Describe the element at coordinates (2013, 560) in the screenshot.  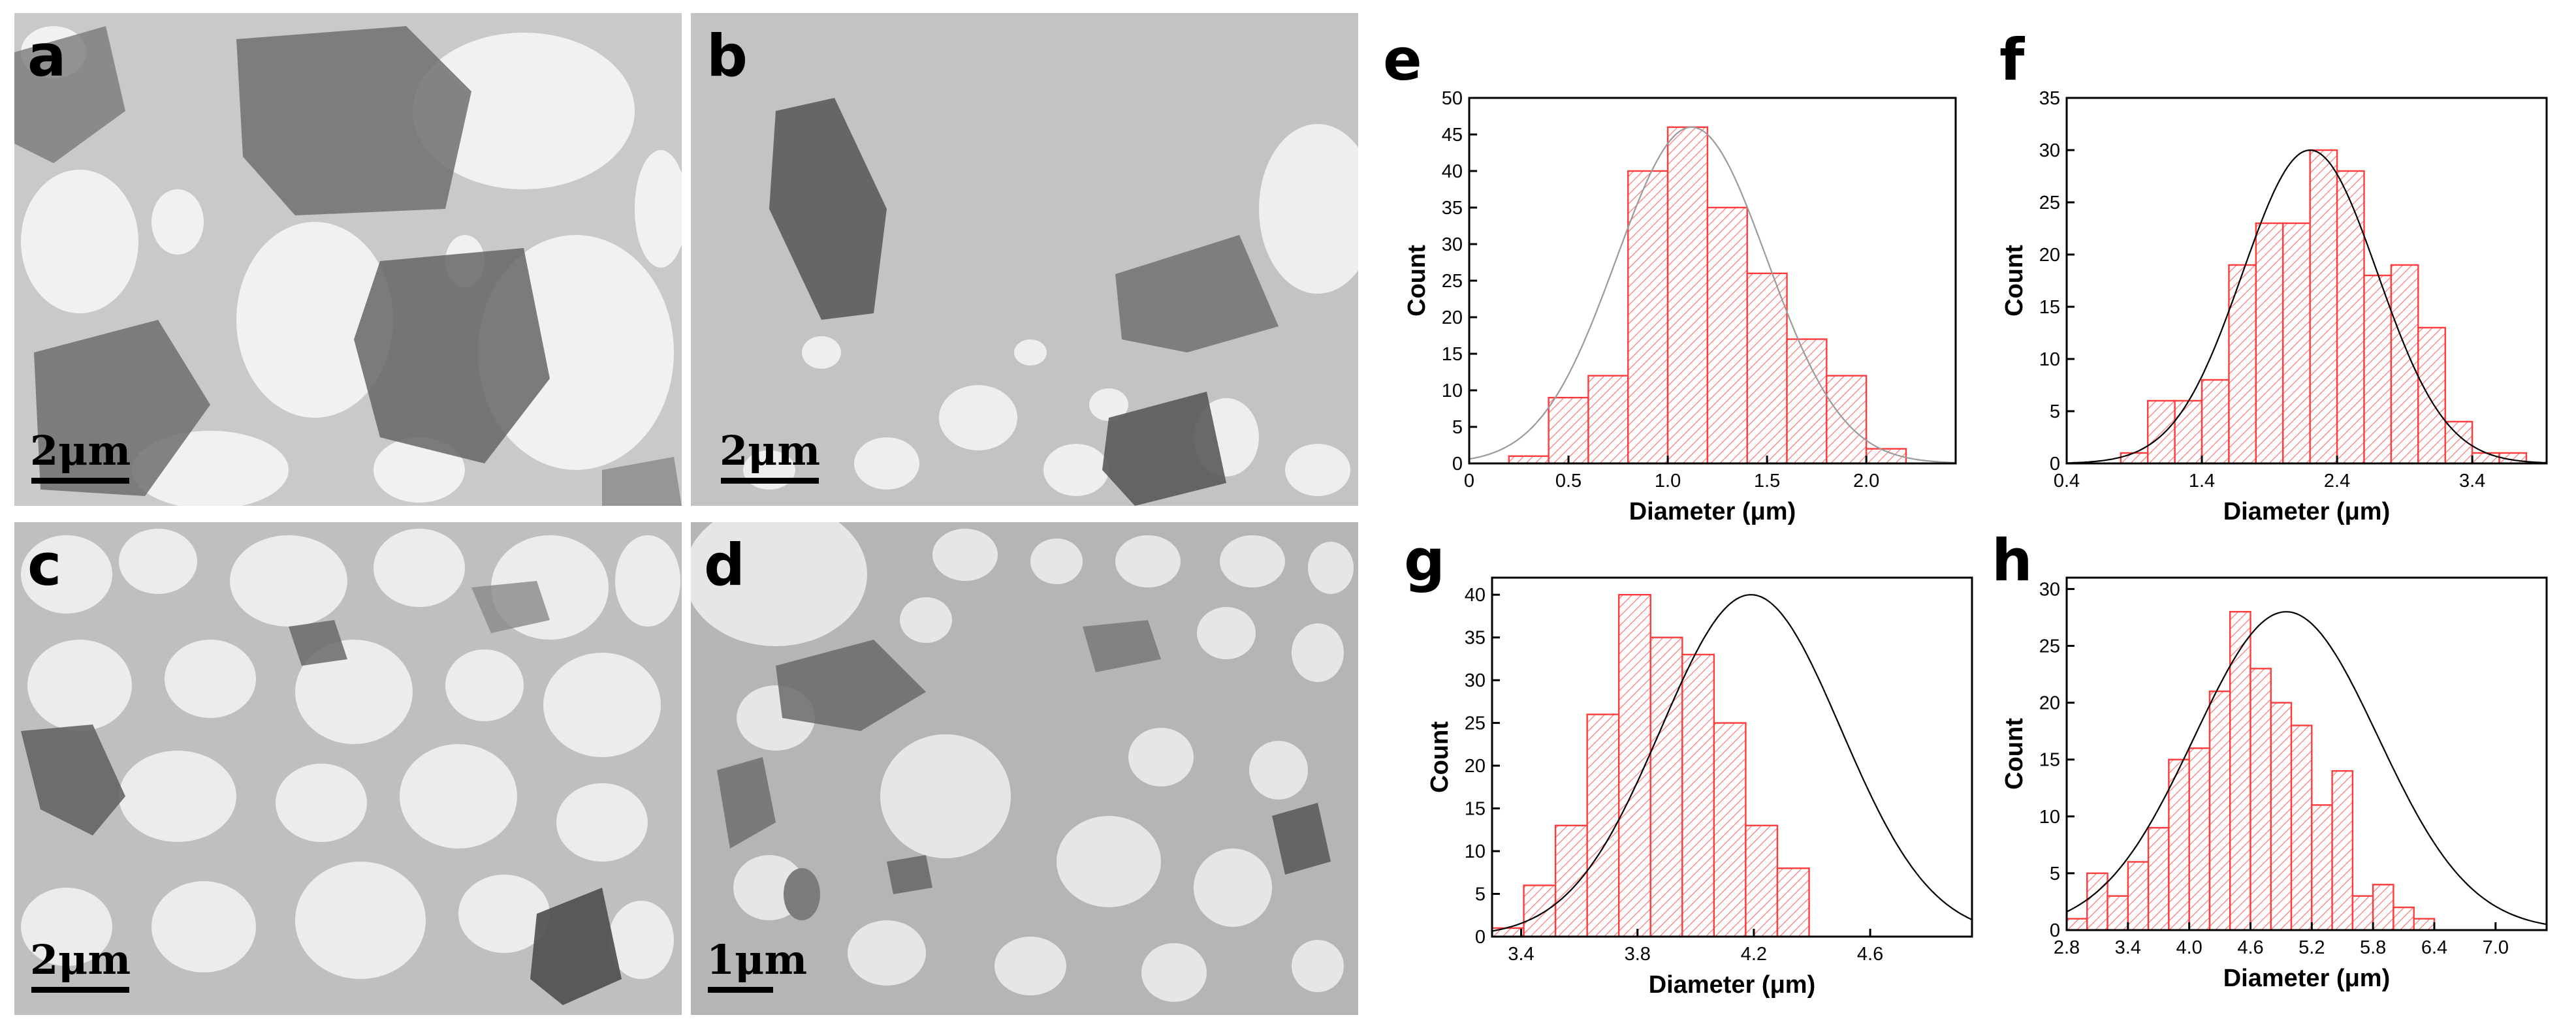
I see `panel-label-h: h` at that location.